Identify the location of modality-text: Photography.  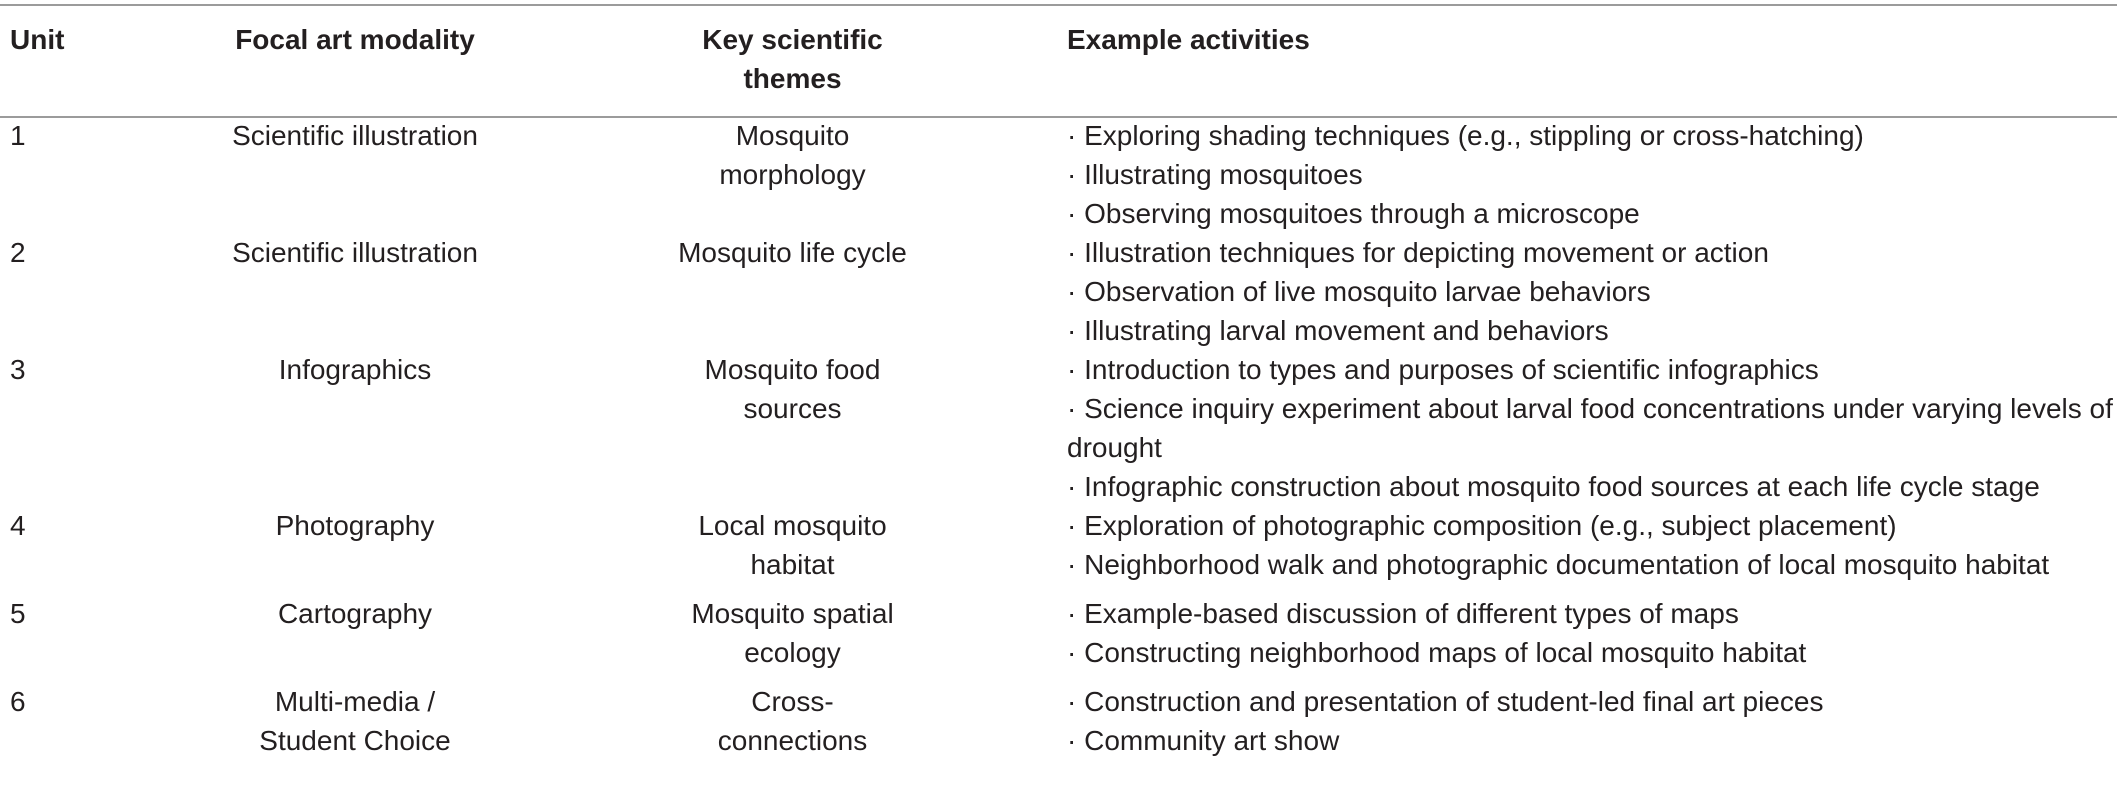
(355, 525).